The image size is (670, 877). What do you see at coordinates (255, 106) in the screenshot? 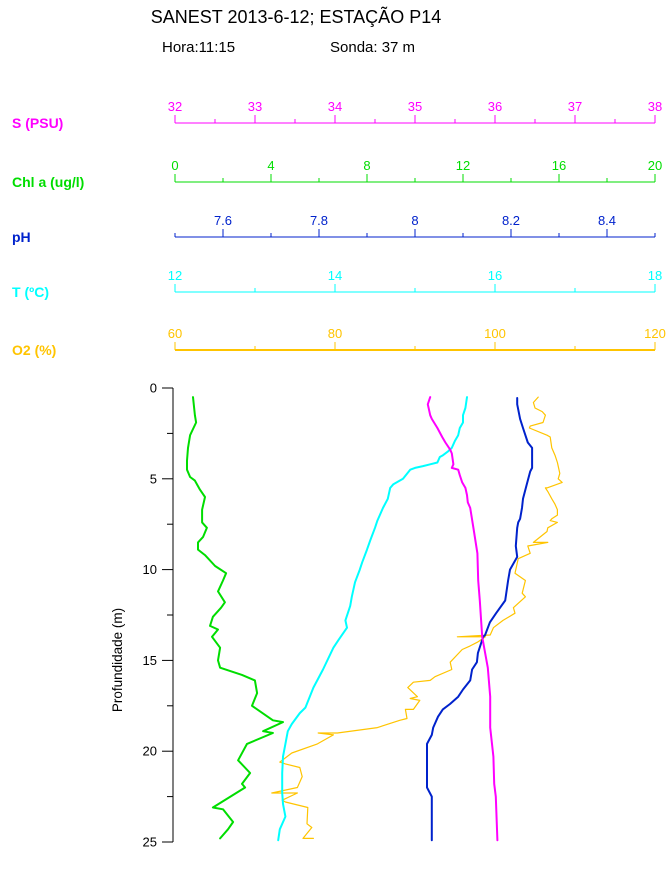
I see `tick-label-S: 33` at bounding box center [255, 106].